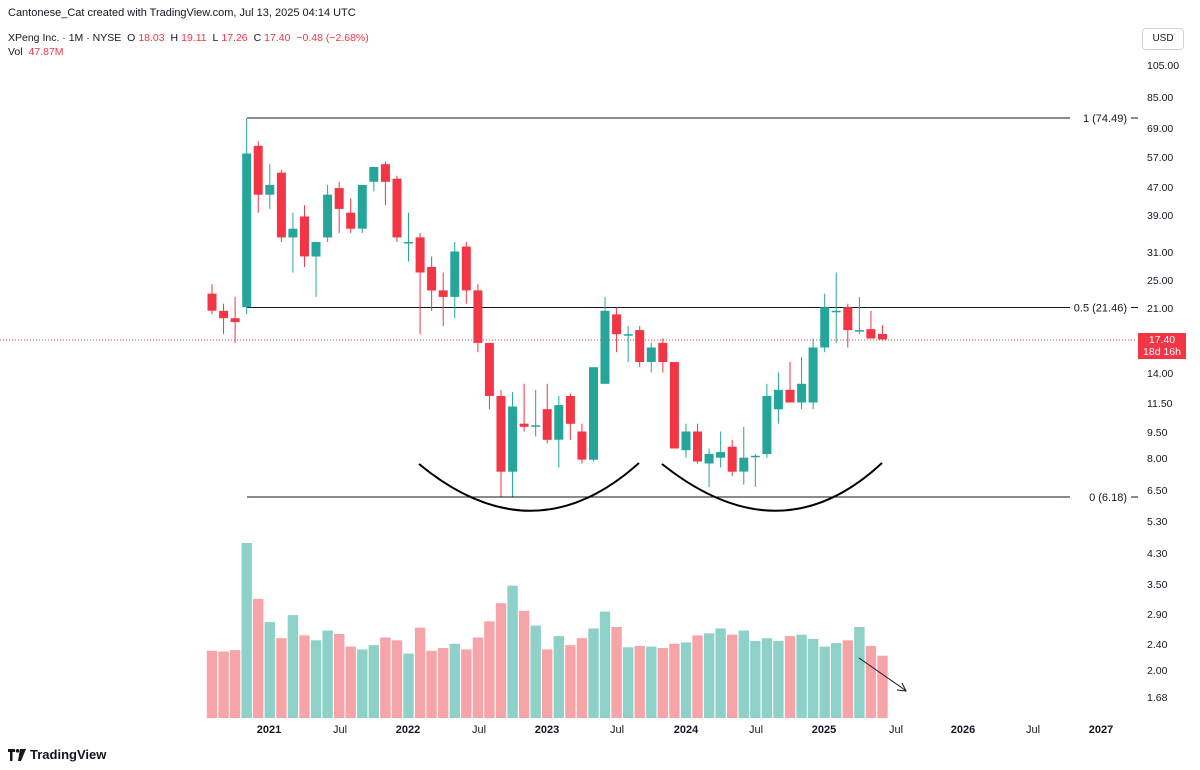  Describe the element at coordinates (1160, 281) in the screenshot. I see `price-tick-label: 25.00` at that location.